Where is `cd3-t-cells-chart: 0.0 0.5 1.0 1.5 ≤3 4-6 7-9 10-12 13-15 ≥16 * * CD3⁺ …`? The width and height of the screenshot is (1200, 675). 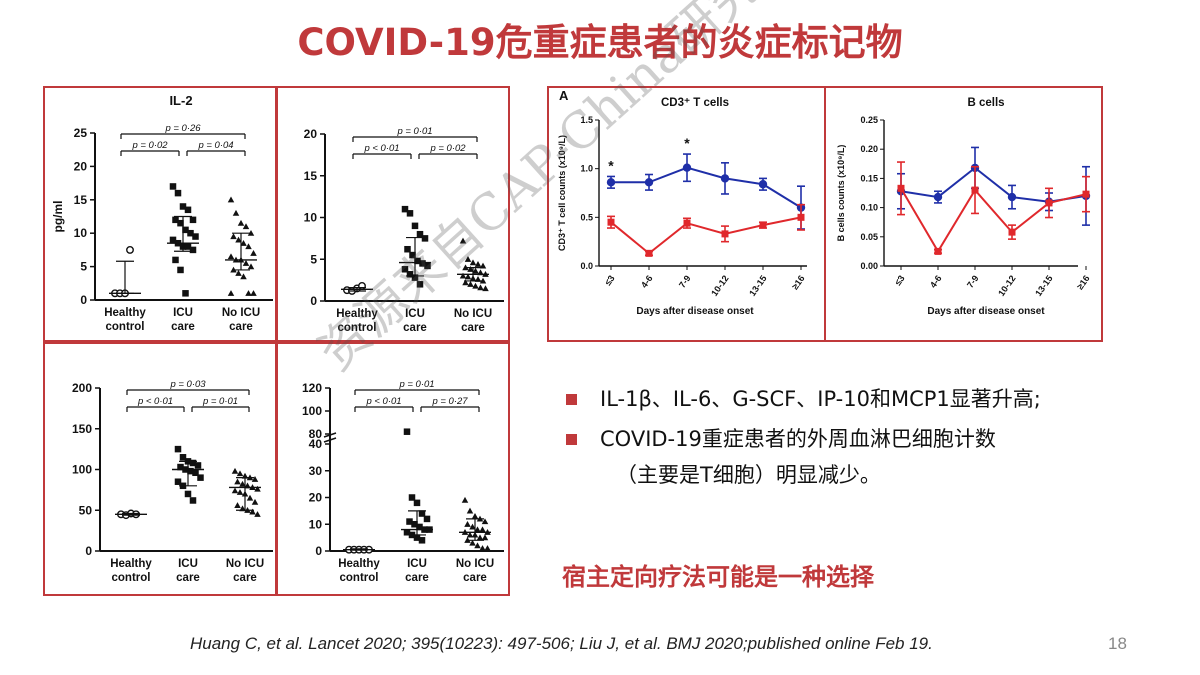
cd3-t-cells-chart: 0.0 0.5 1.0 1.5 ≤3 4-6 7-9 10-12 13-15 ≥16 * * CD3⁺ … is located at coordinates (682, 202).